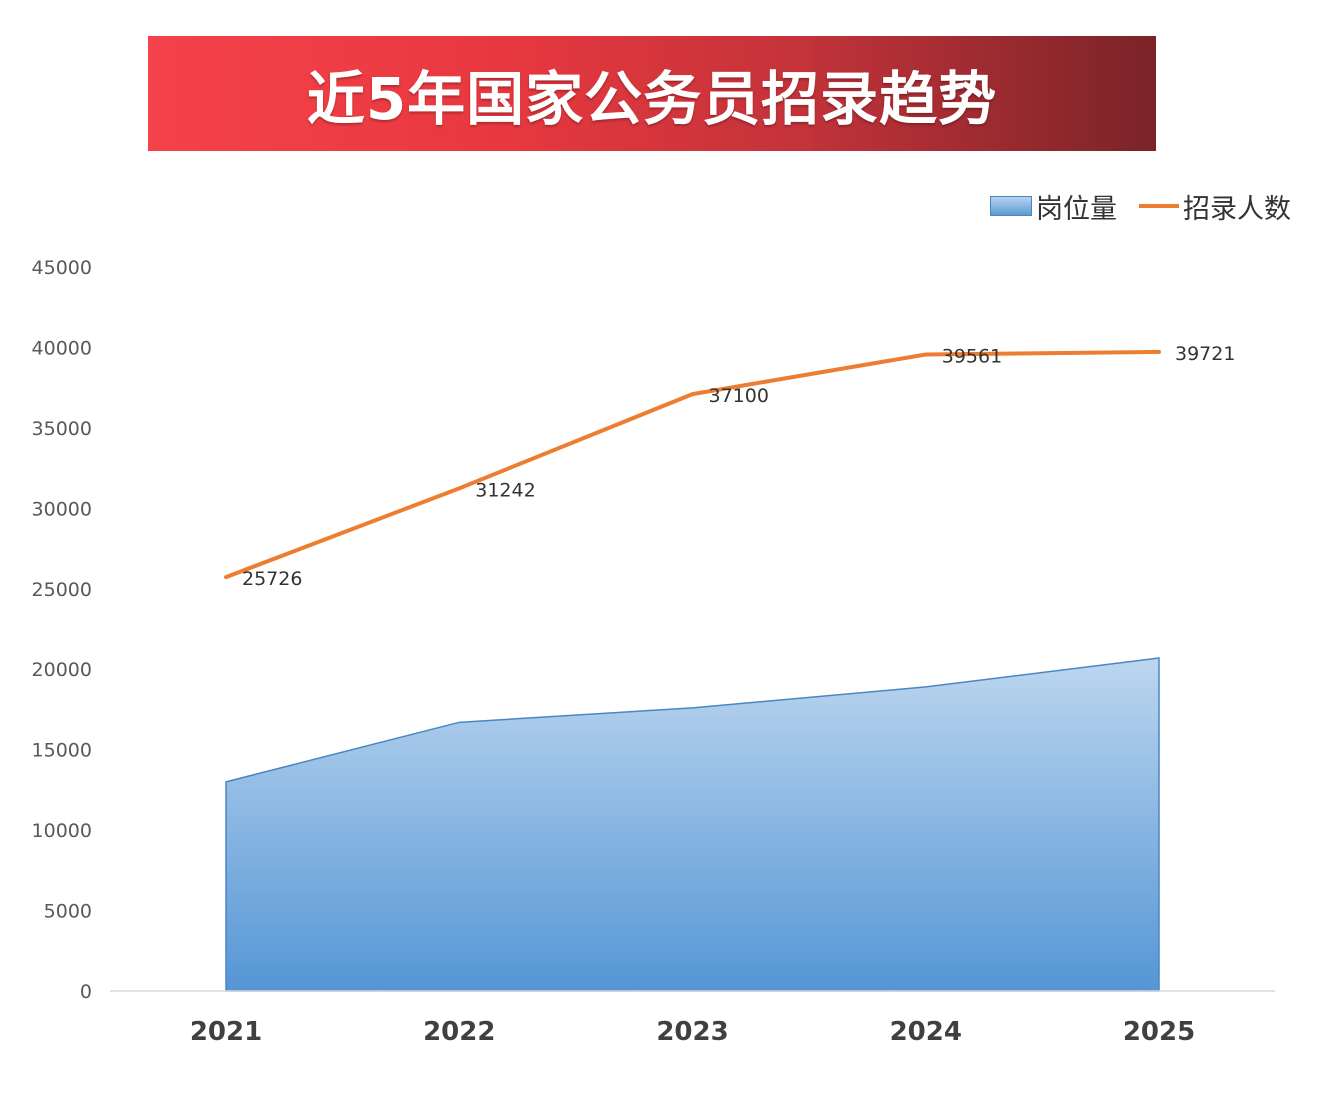  I want to click on legend: 岗位量 招录人数, so click(1140, 206).